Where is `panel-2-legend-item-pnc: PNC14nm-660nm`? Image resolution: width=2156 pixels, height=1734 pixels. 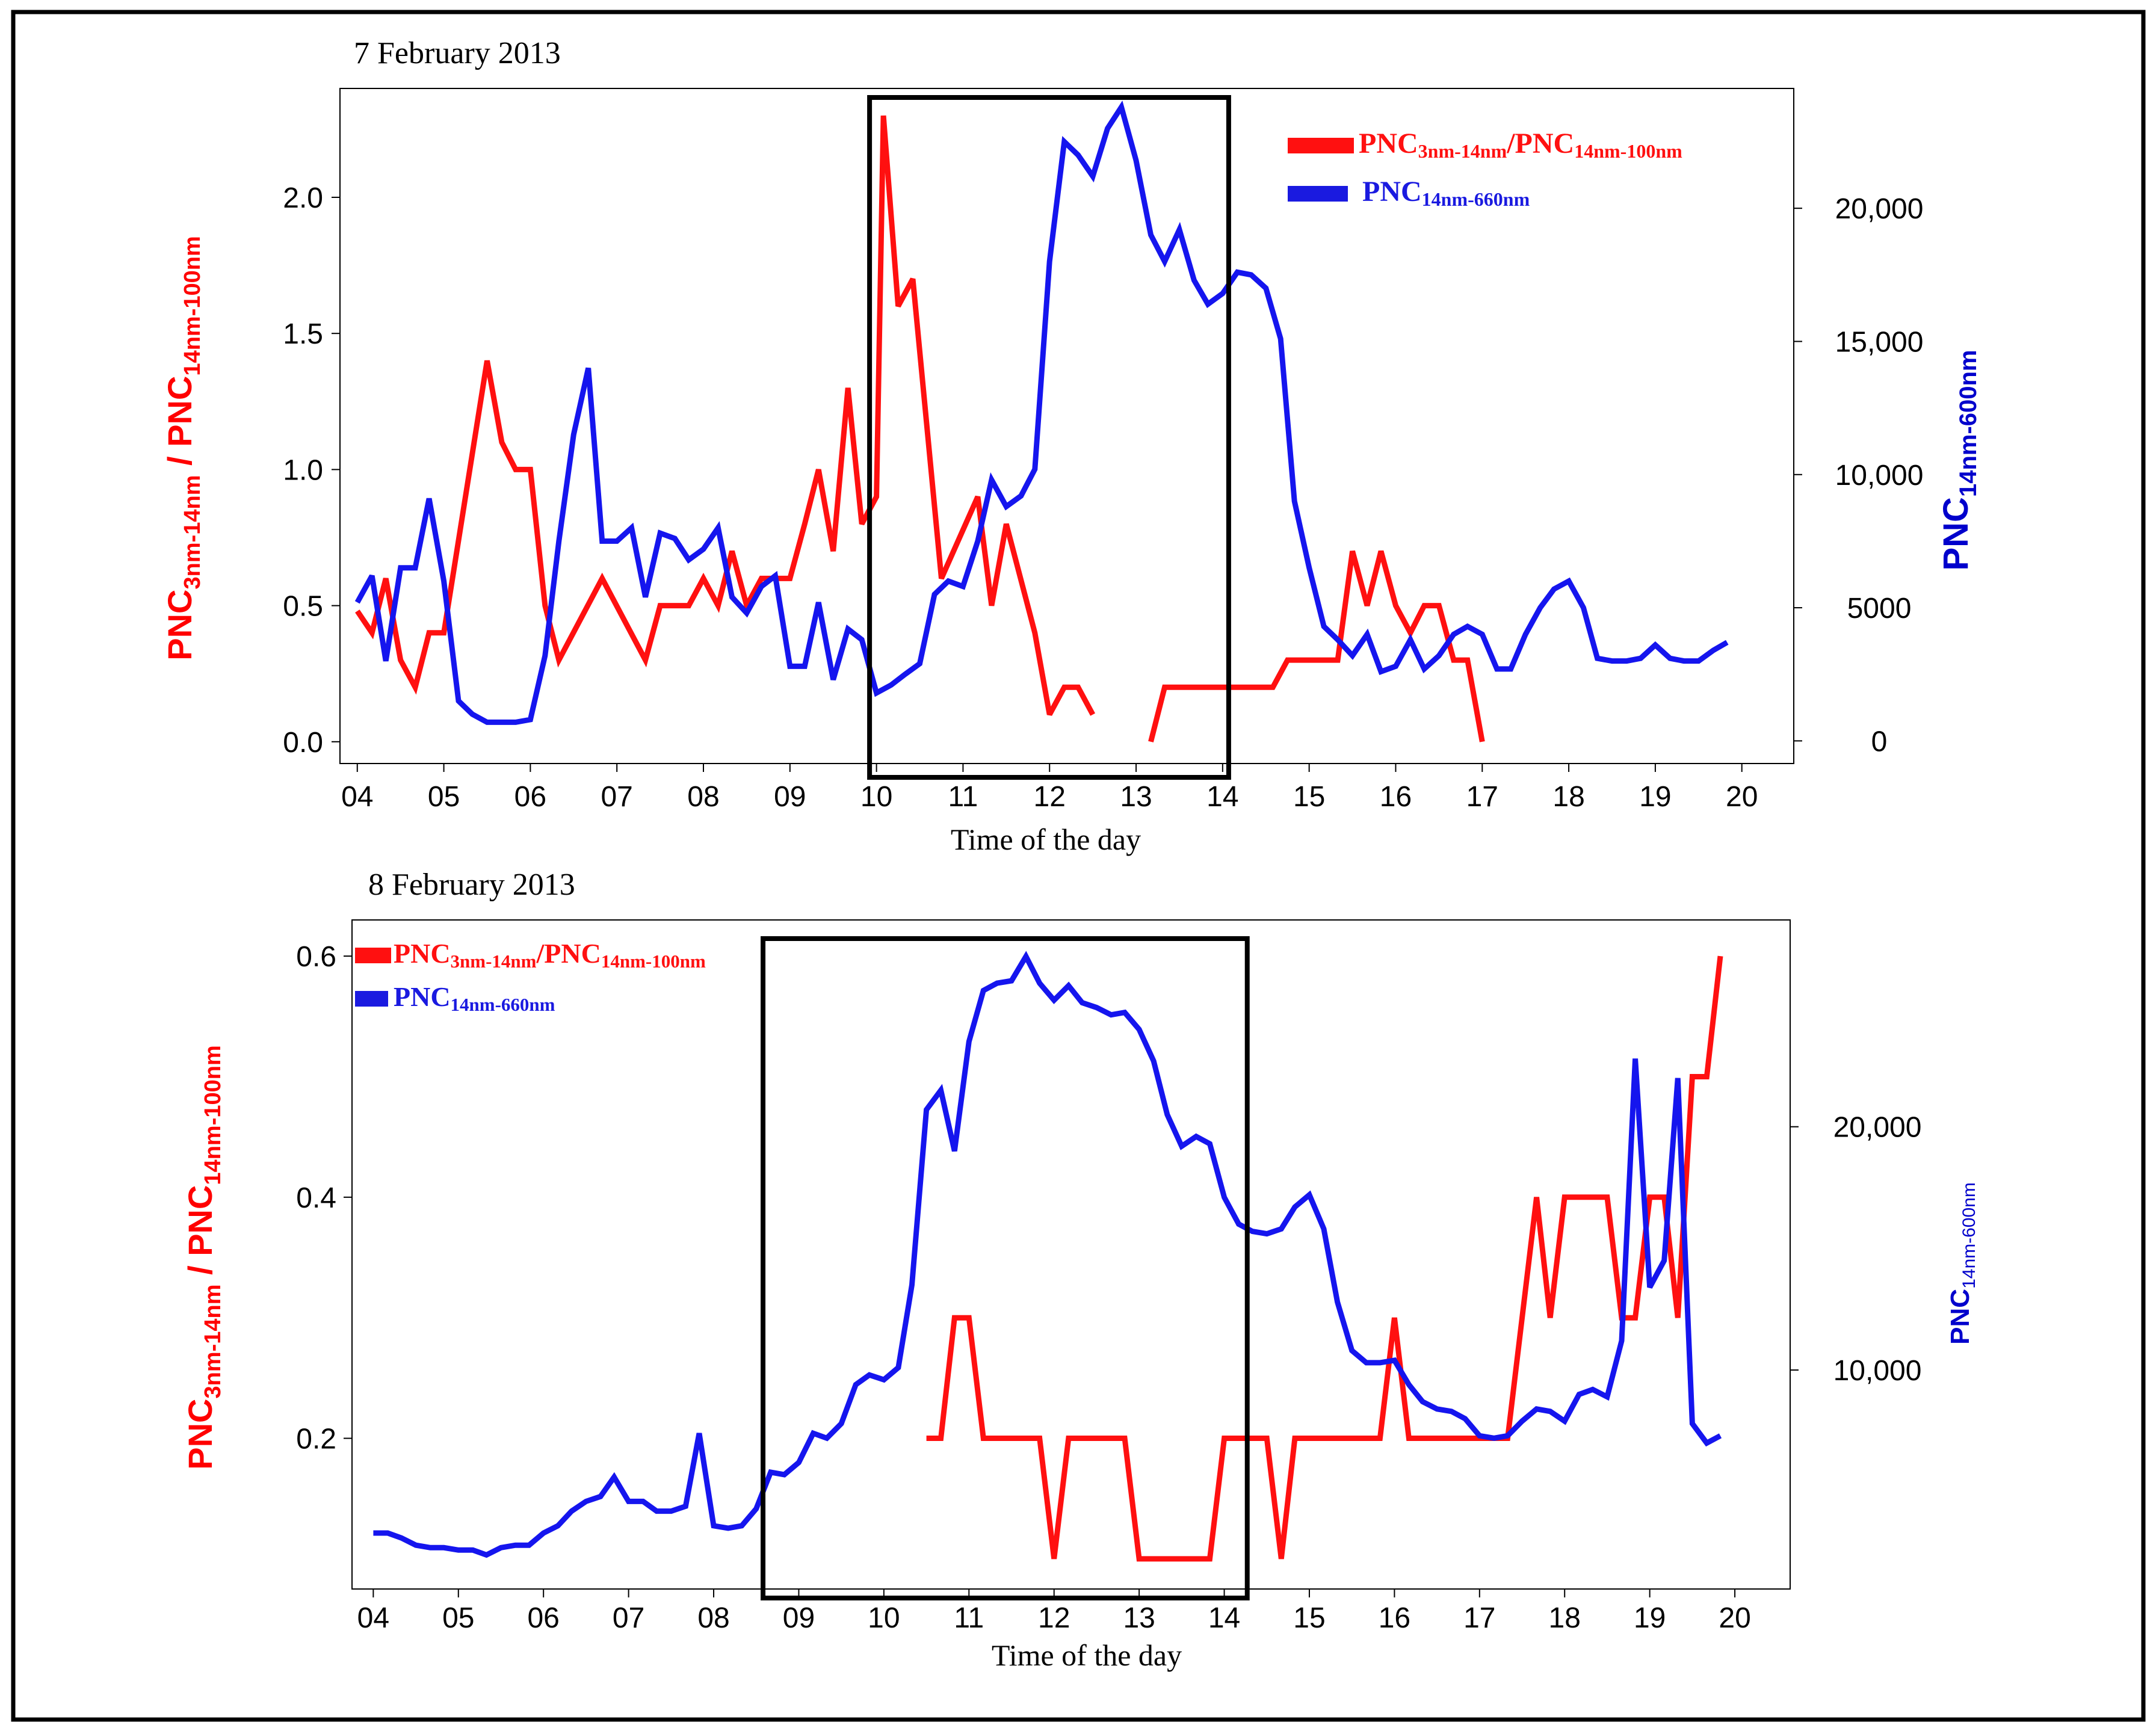 panel-2-legend-item-pnc: PNC14nm-660nm is located at coordinates (455, 998).